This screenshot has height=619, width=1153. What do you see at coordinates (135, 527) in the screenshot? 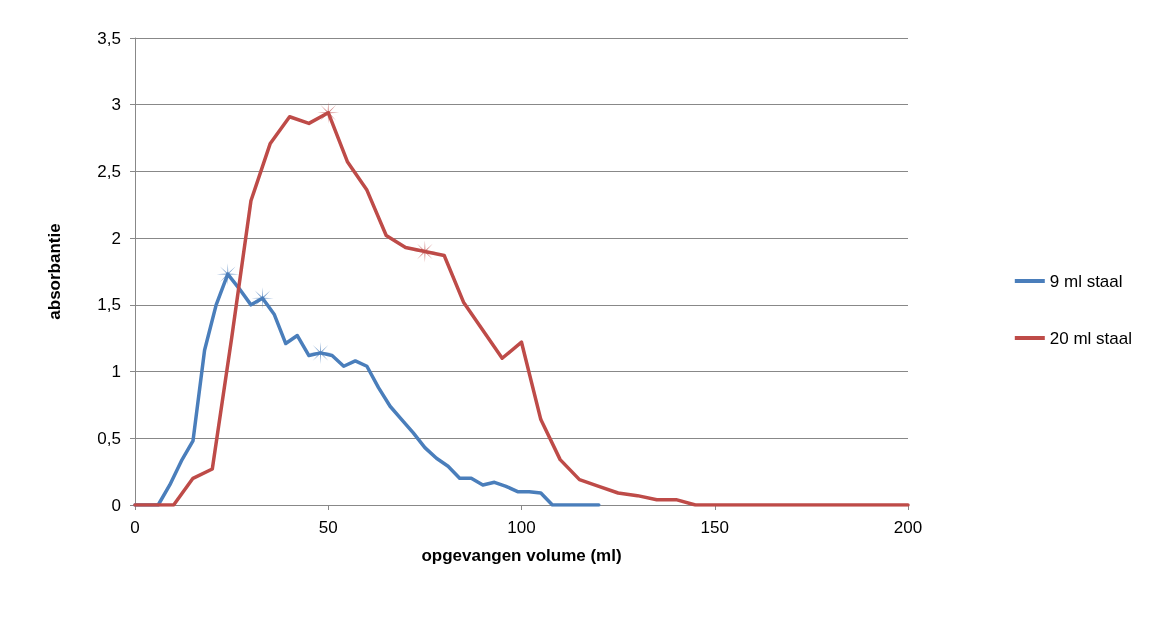
I see `x-tick-label: 0` at bounding box center [135, 527].